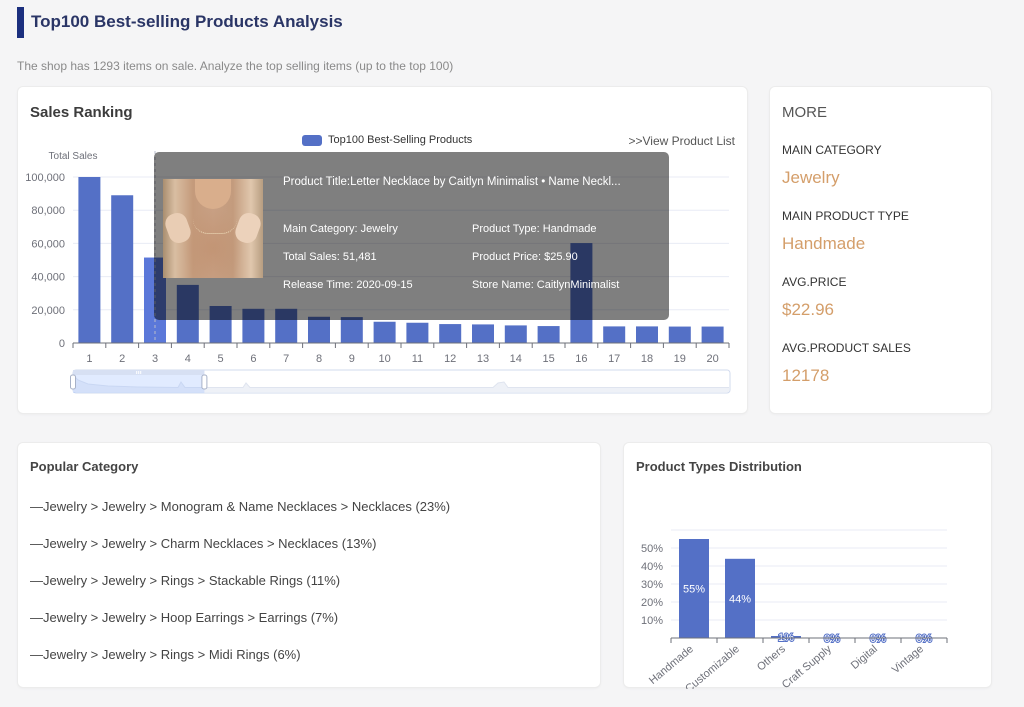  What do you see at coordinates (187, 21) in the screenshot?
I see `page-title: Top100 Best-selling Products Analysis` at bounding box center [187, 21].